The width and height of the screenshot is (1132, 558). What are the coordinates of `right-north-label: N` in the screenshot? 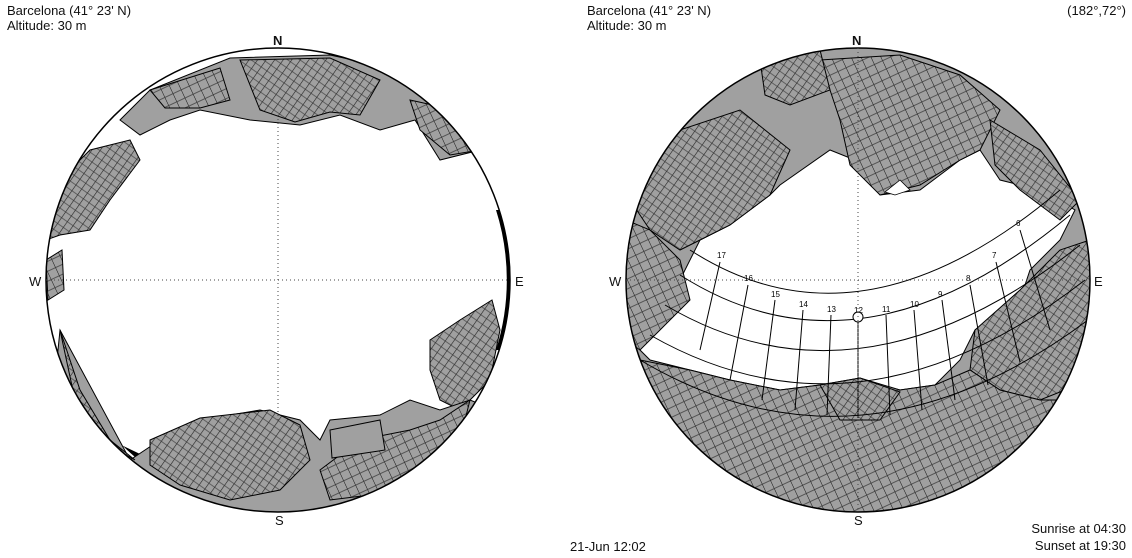 It's located at (857, 40).